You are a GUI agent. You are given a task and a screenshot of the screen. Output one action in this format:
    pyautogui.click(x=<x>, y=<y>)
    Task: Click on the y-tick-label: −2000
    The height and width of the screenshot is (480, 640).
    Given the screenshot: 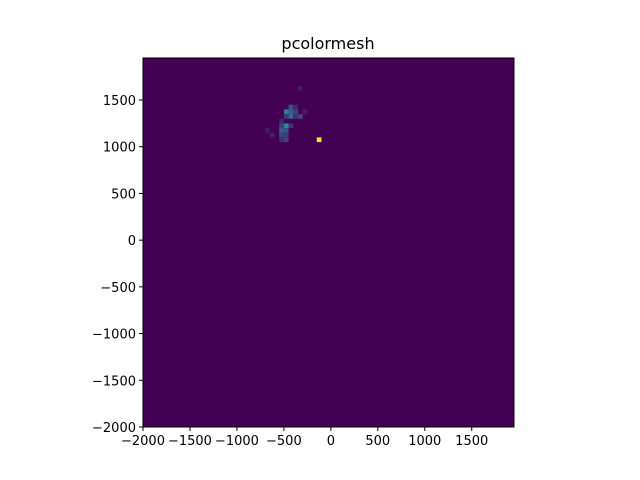 What is the action you would take?
    pyautogui.click(x=114, y=428)
    